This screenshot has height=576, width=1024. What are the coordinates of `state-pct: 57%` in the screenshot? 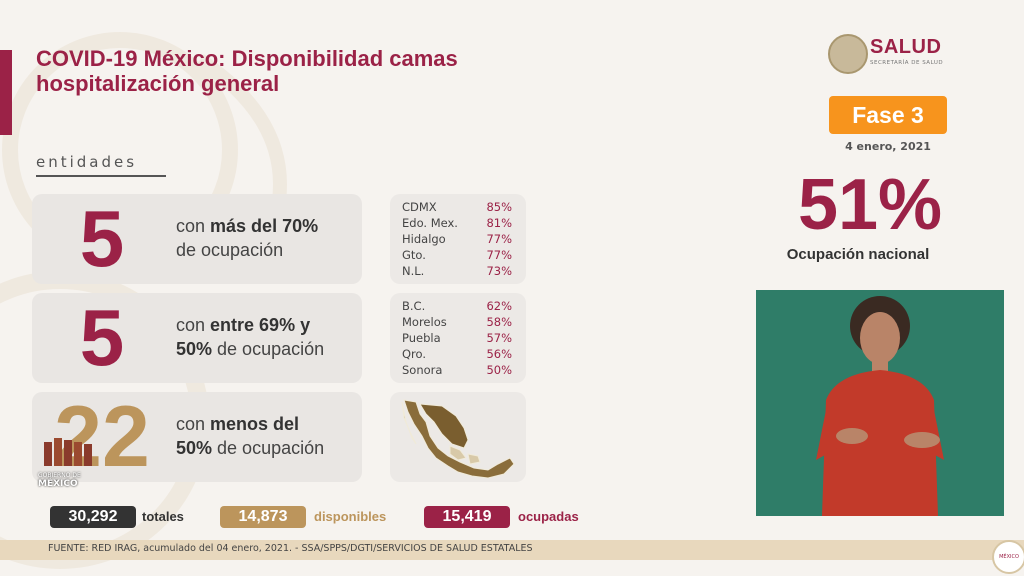 It's located at (499, 338).